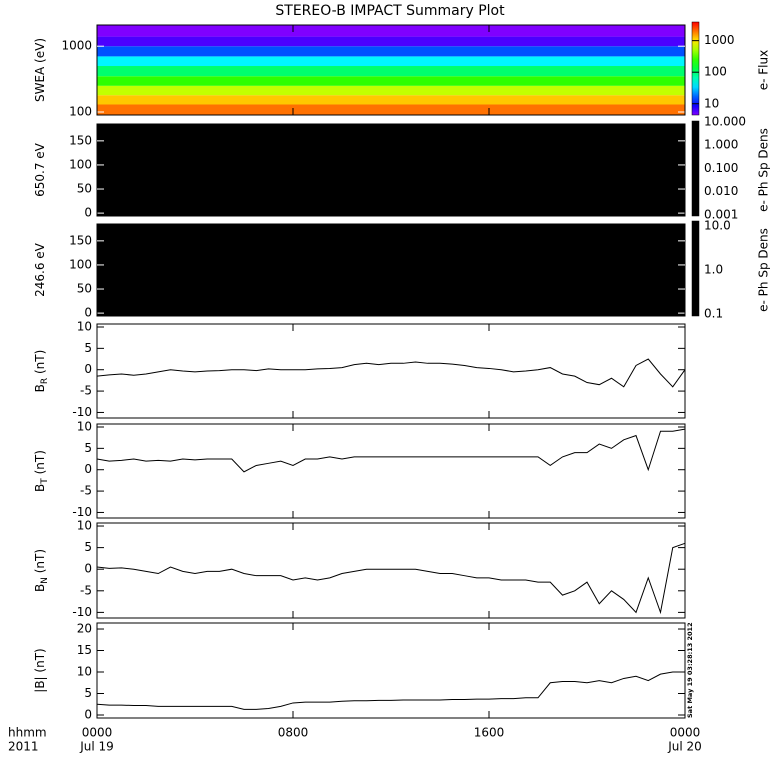 This screenshot has width=780, height=780. I want to click on y-axis-label: |B| (nT), so click(40, 670).